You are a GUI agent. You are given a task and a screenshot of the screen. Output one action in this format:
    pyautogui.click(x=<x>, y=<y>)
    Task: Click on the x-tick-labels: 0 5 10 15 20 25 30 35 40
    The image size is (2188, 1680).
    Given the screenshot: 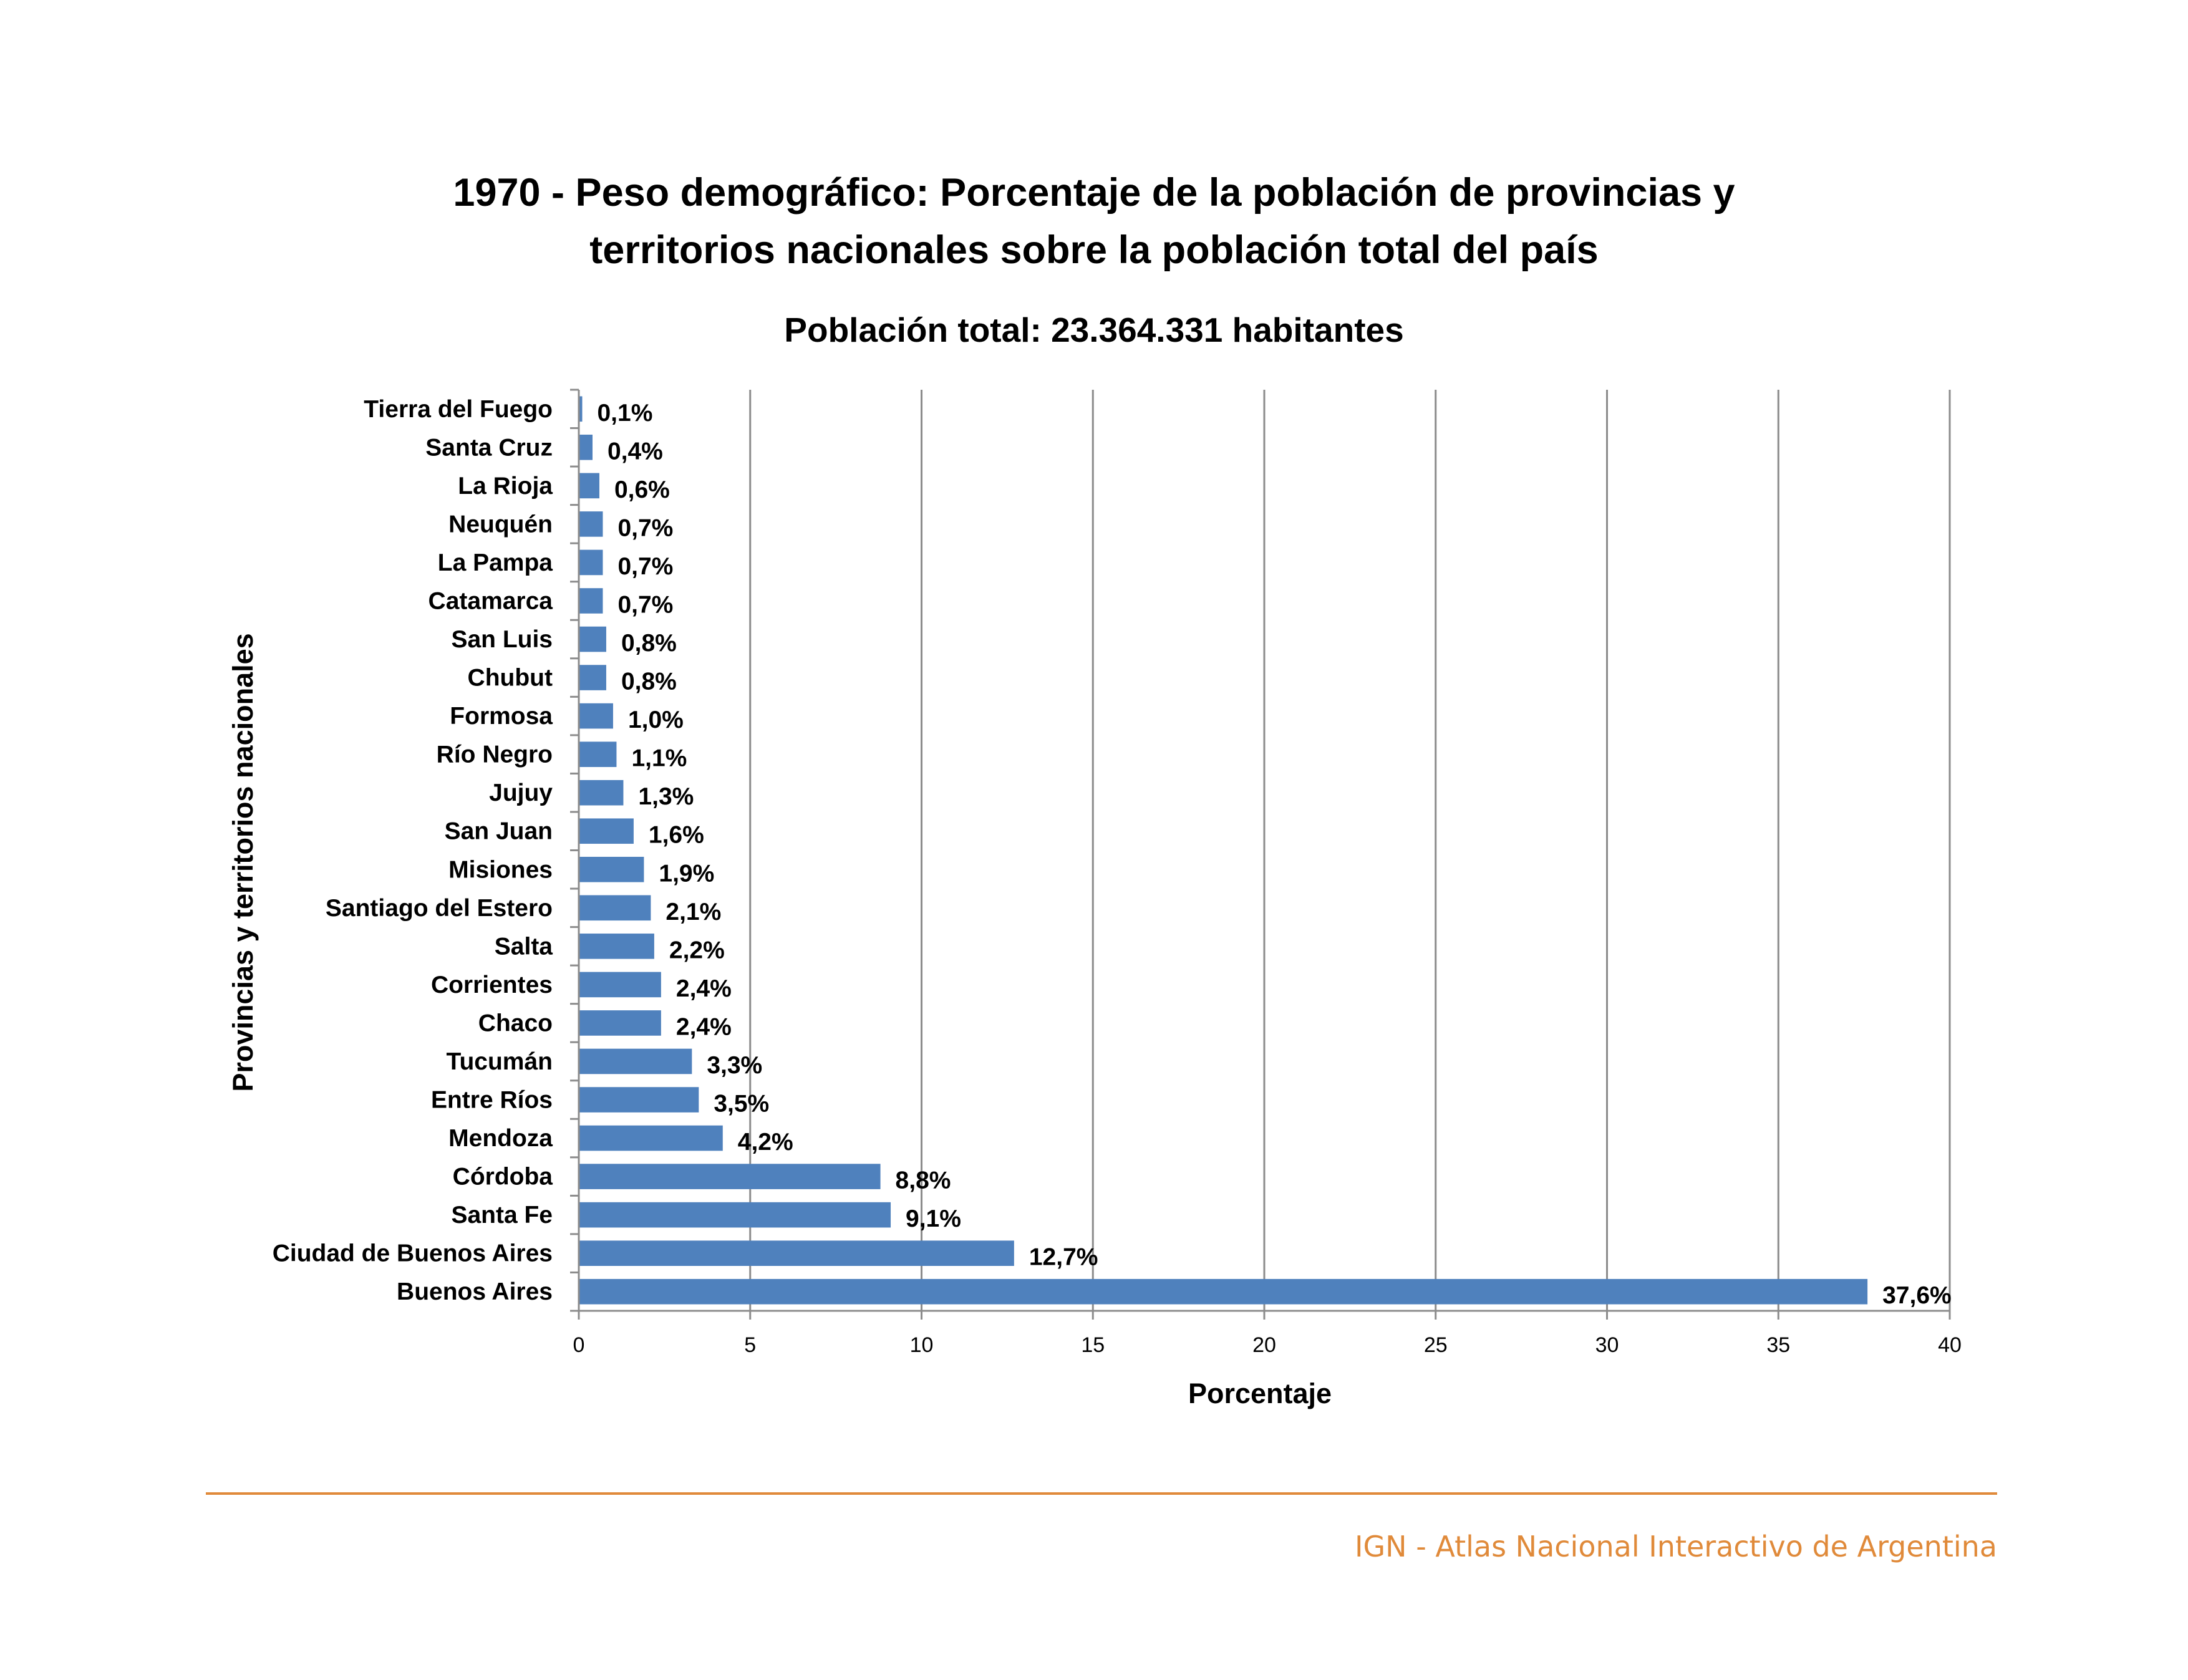 What is the action you would take?
    pyautogui.click(x=1267, y=1345)
    